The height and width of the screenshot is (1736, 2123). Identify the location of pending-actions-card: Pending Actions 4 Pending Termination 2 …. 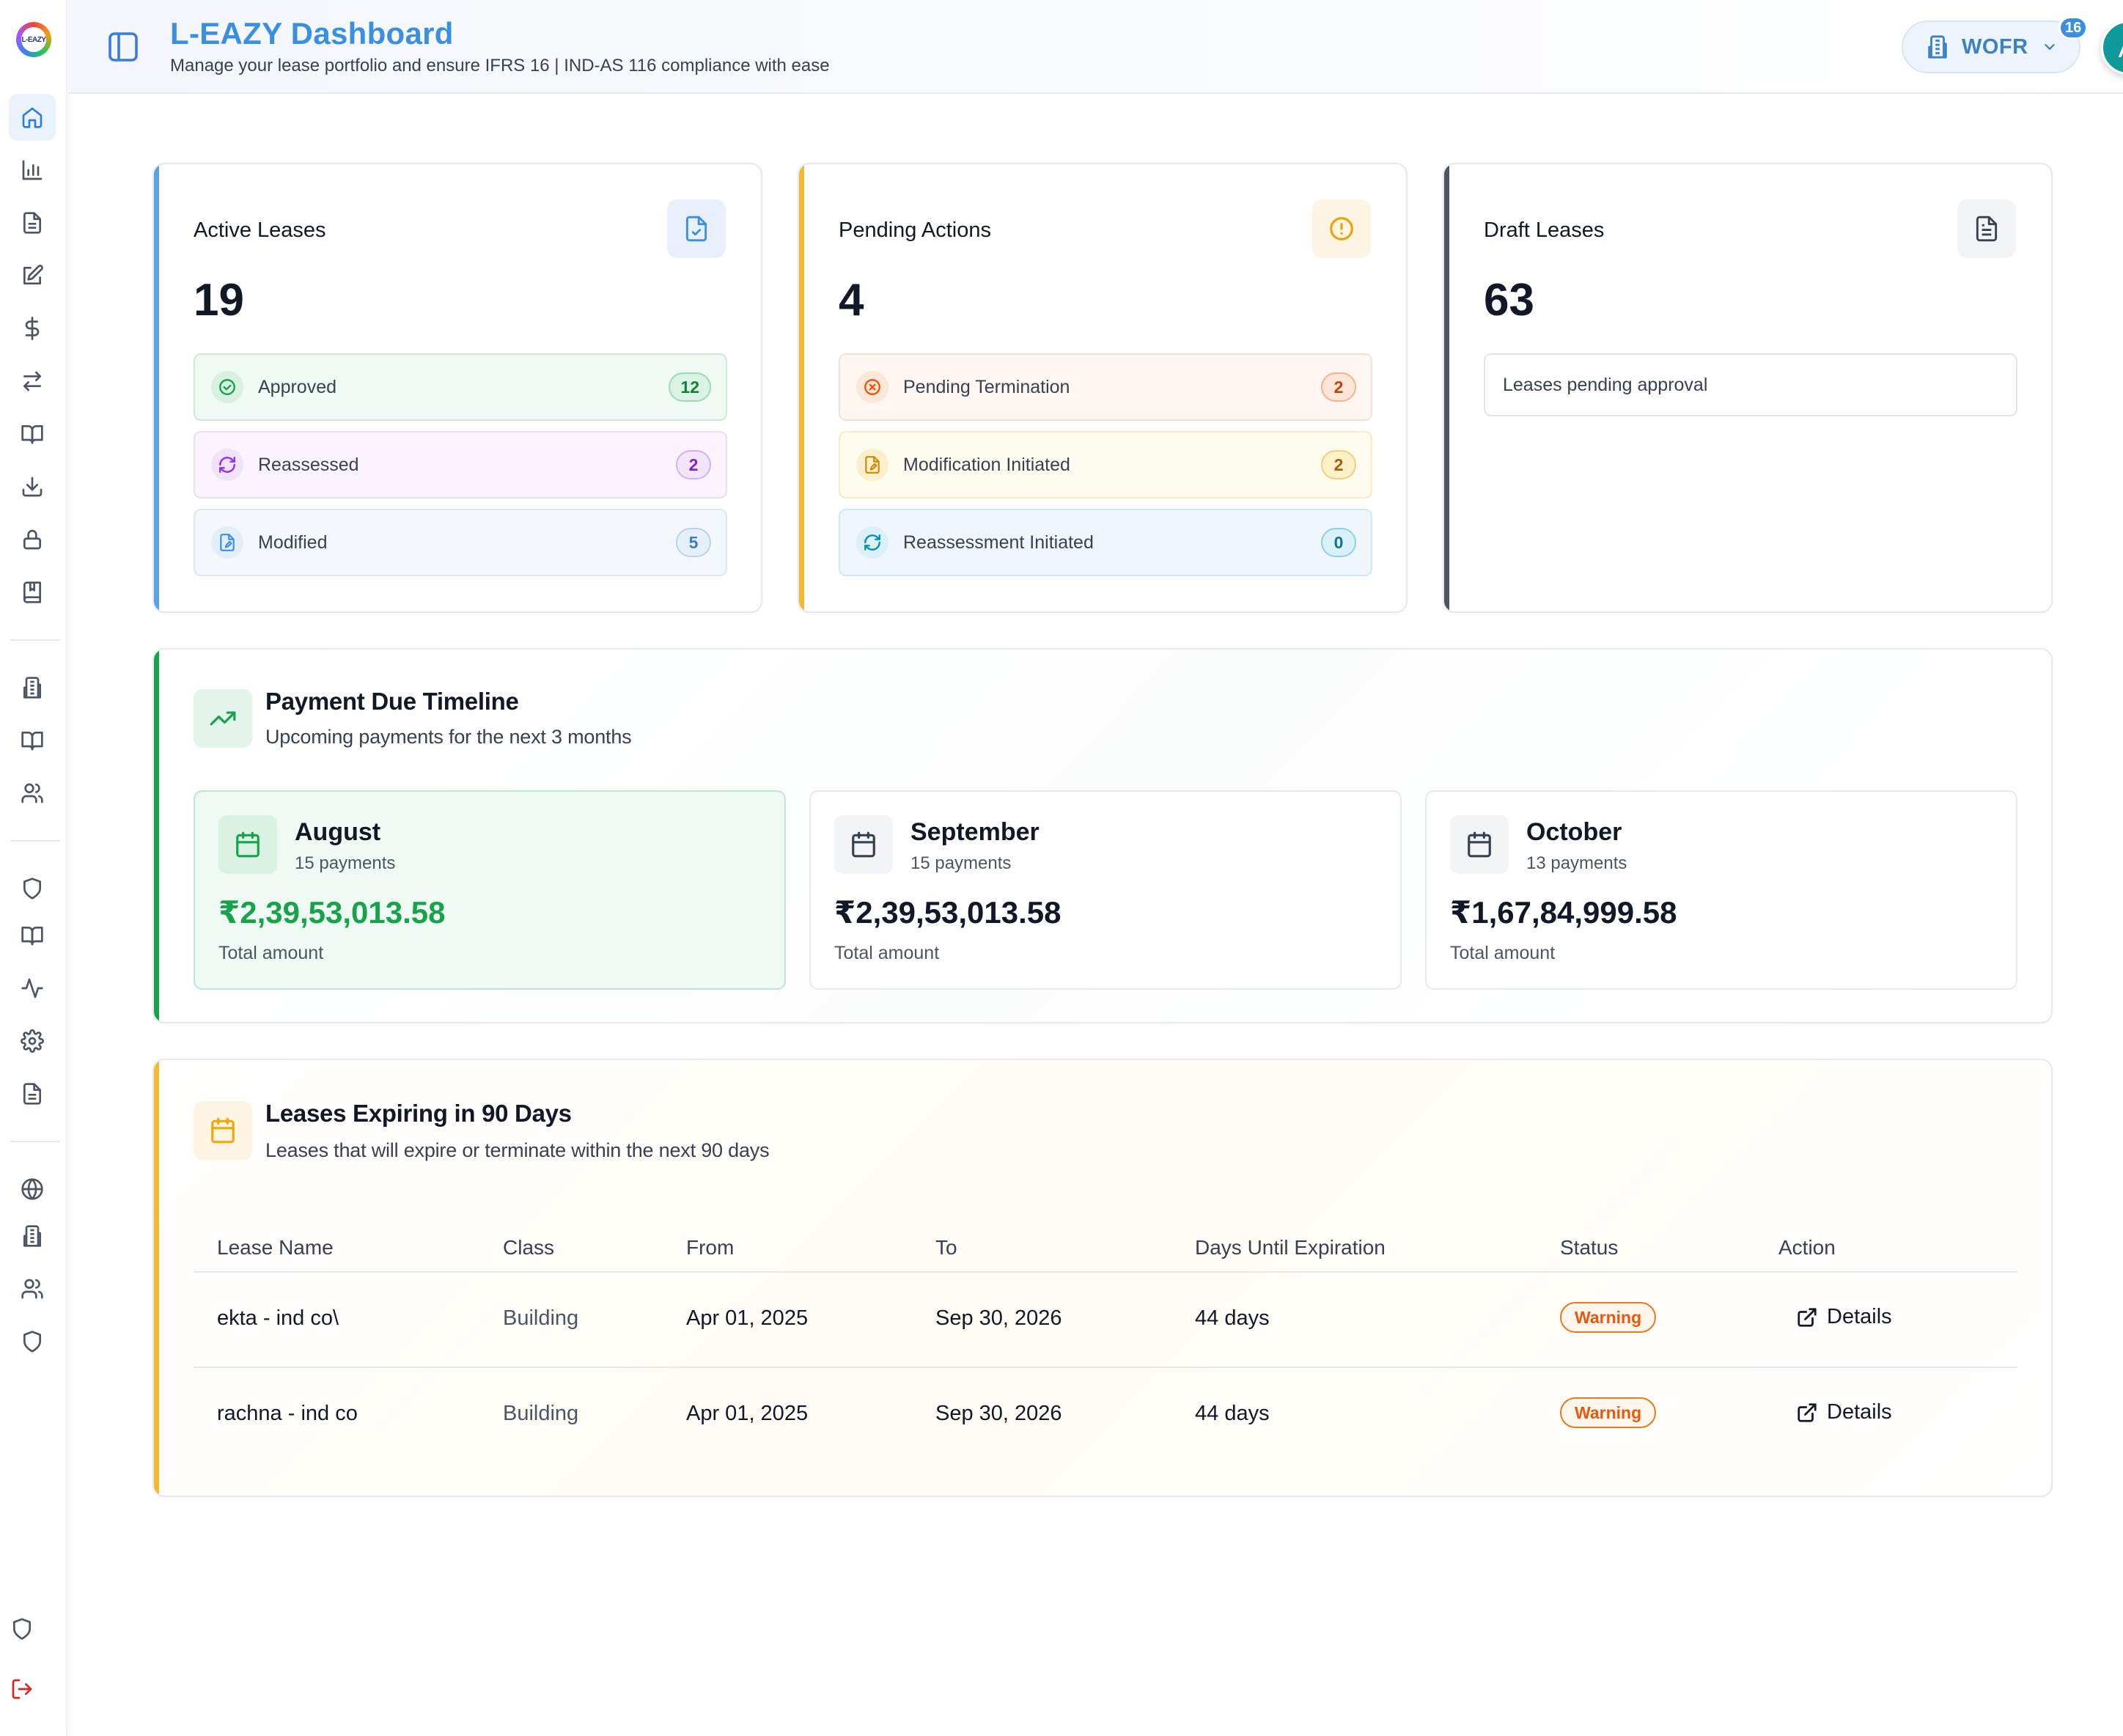
(1103, 388).